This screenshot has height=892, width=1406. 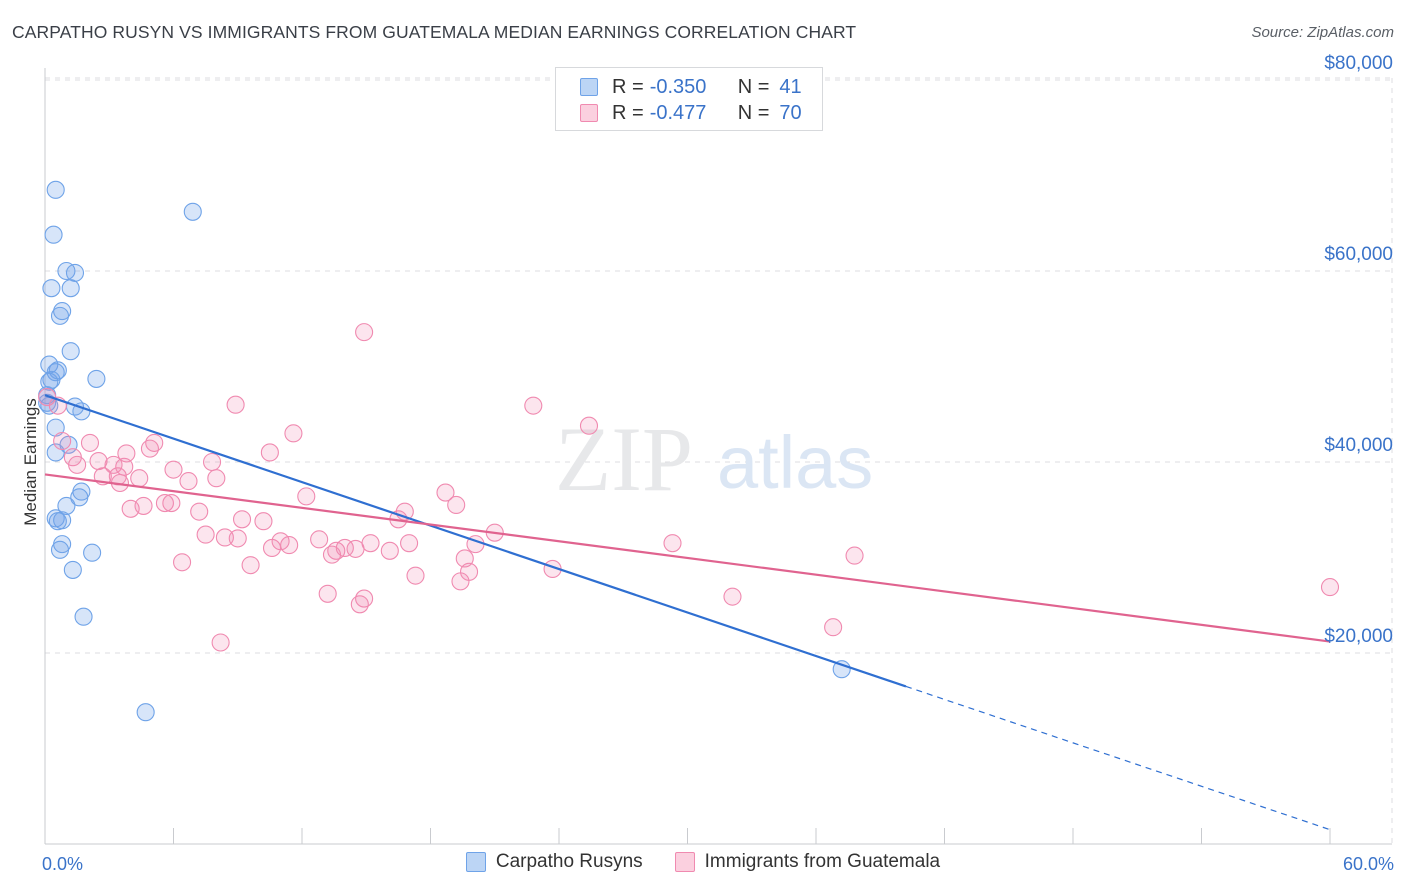 I want to click on legend-item-carpatho: Carpatho Rusyns, so click(x=554, y=862).